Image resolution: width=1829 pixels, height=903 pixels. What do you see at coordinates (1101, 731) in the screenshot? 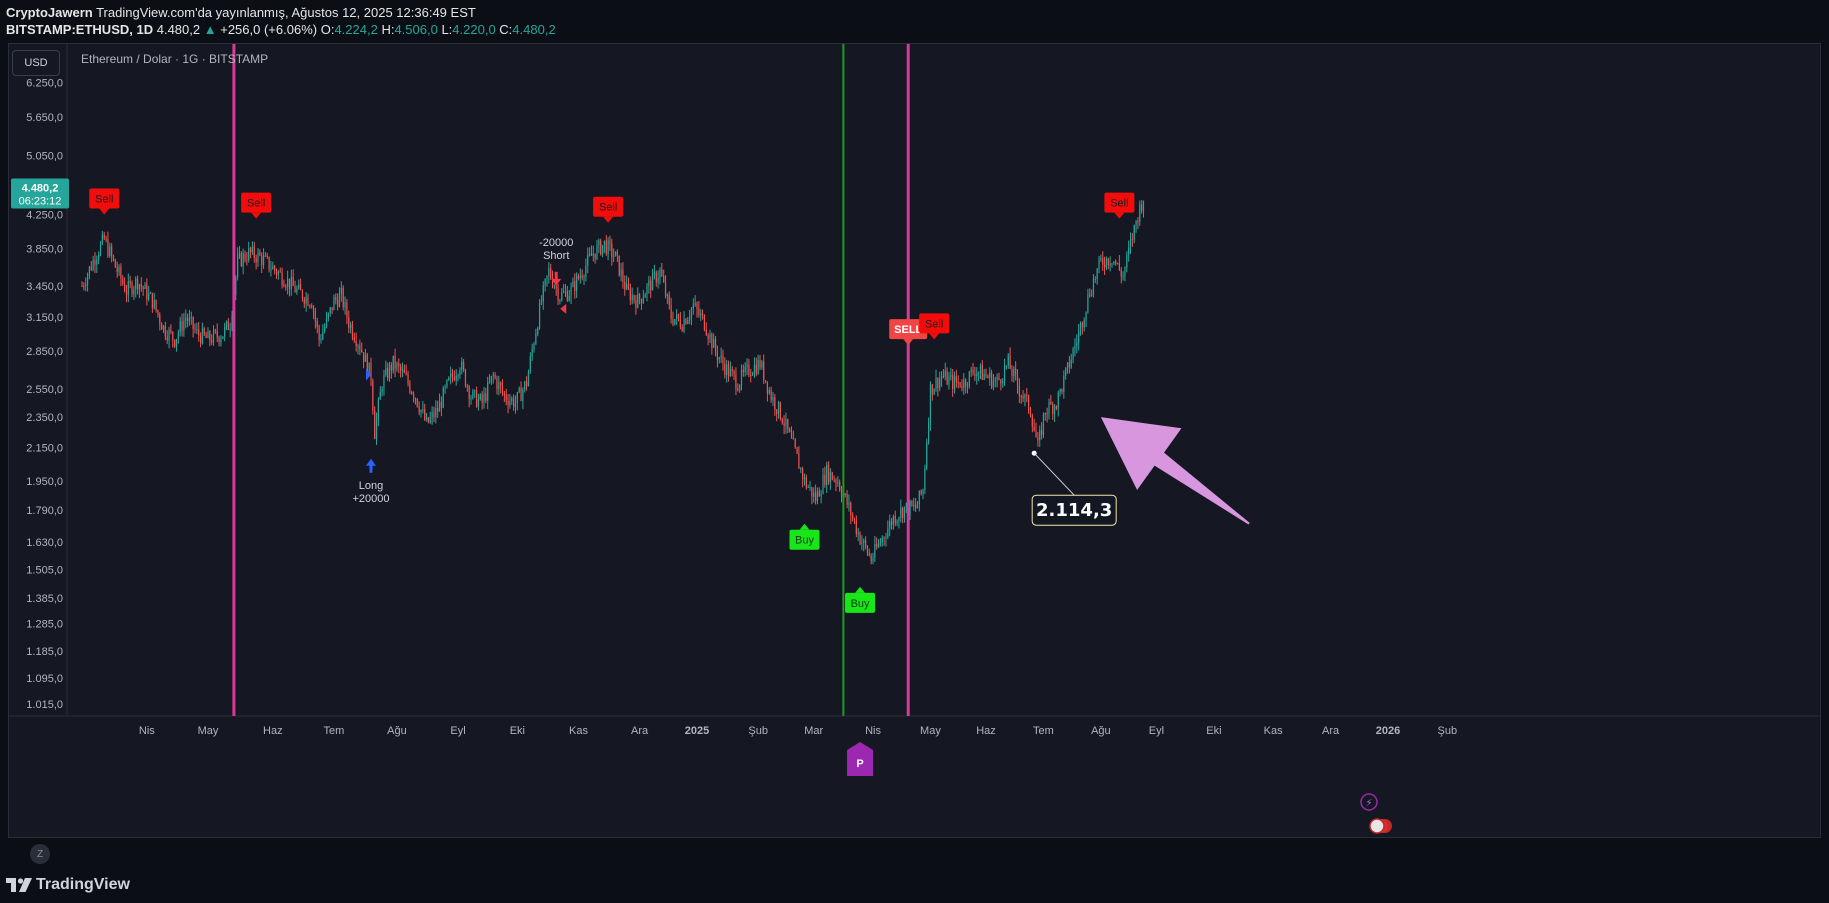
I see `time-tick-label: Ağu` at bounding box center [1101, 731].